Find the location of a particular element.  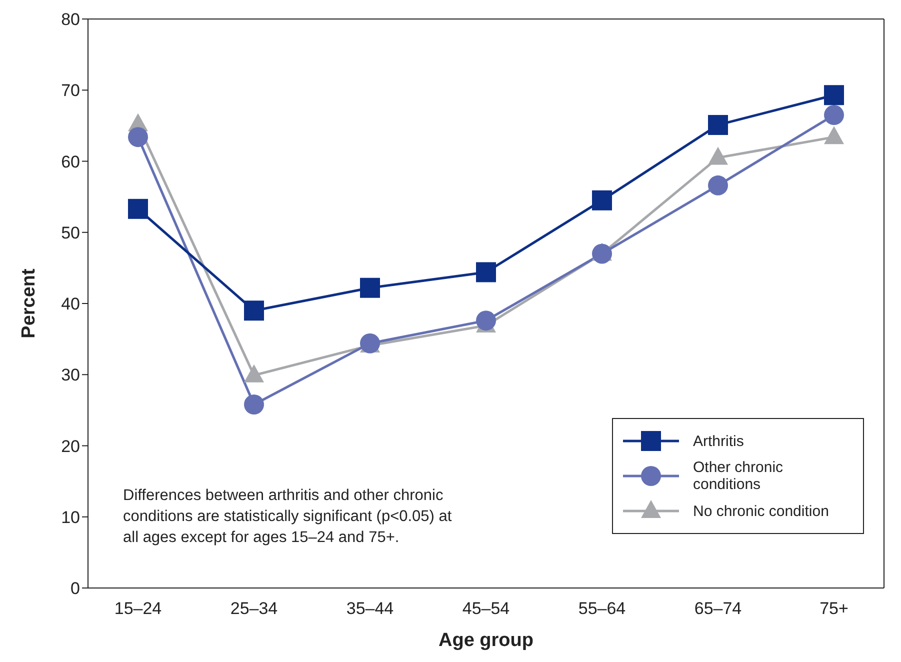

y-tick-label: 70 is located at coordinates (70, 90).